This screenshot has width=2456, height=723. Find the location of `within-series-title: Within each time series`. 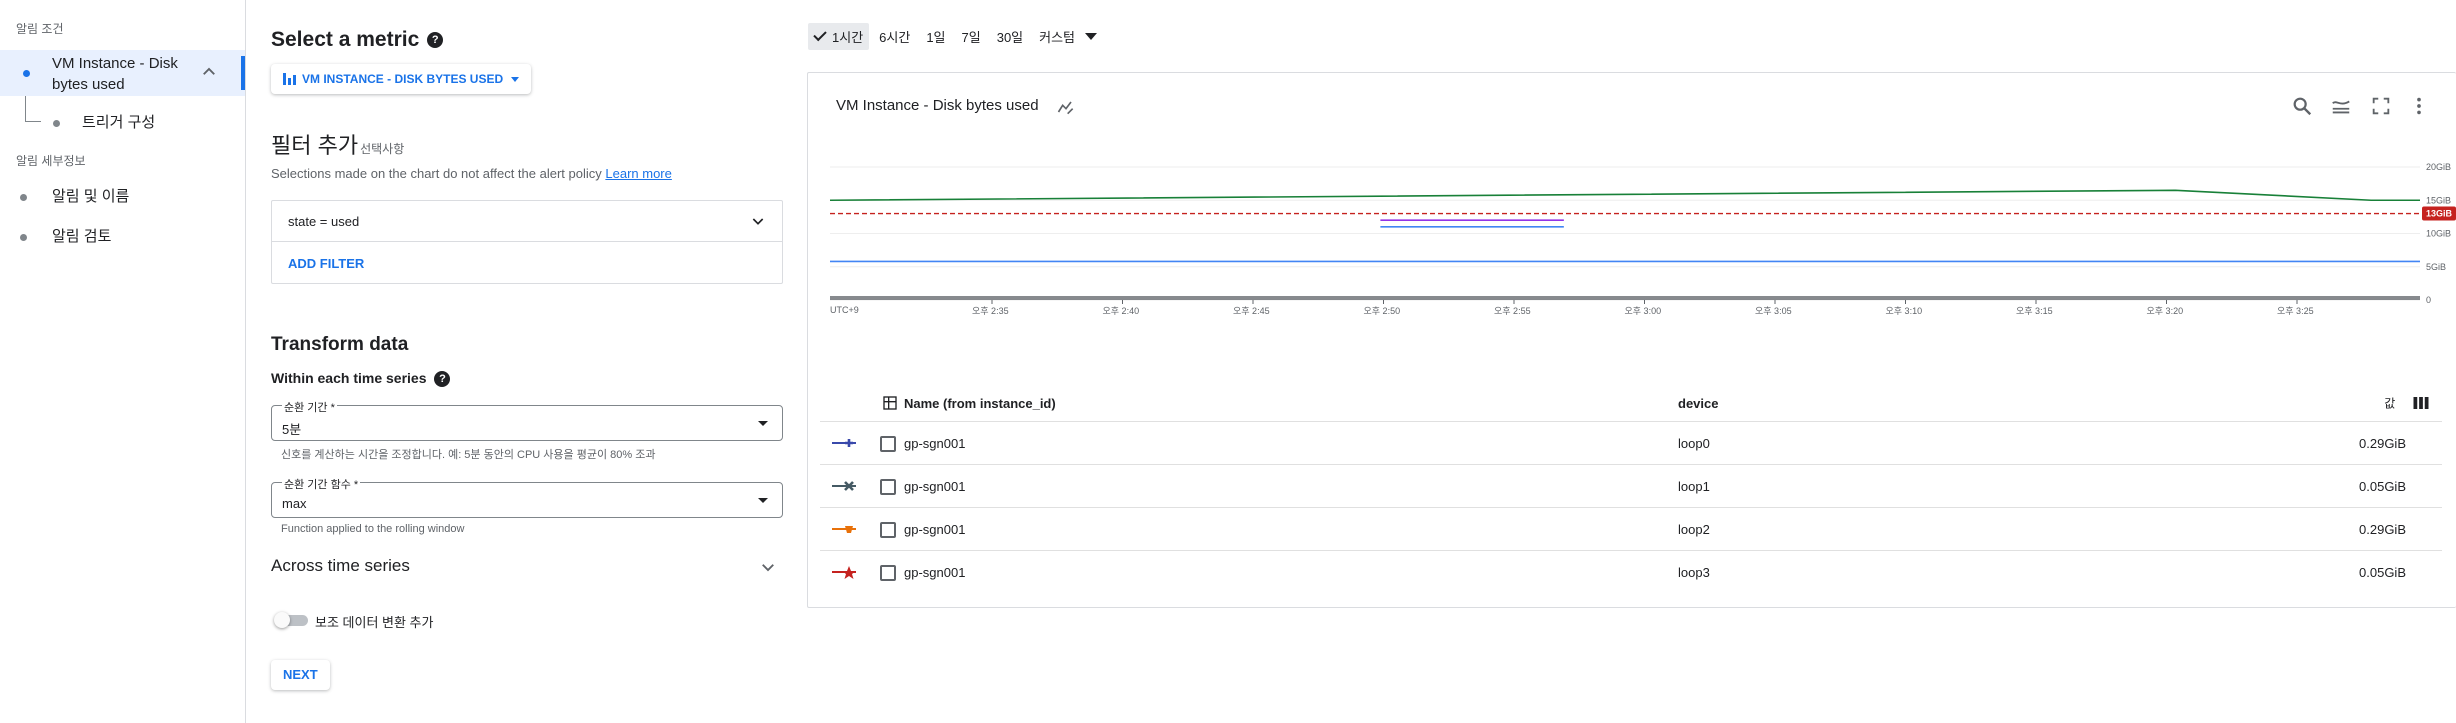

within-series-title: Within each time series is located at coordinates (349, 378).